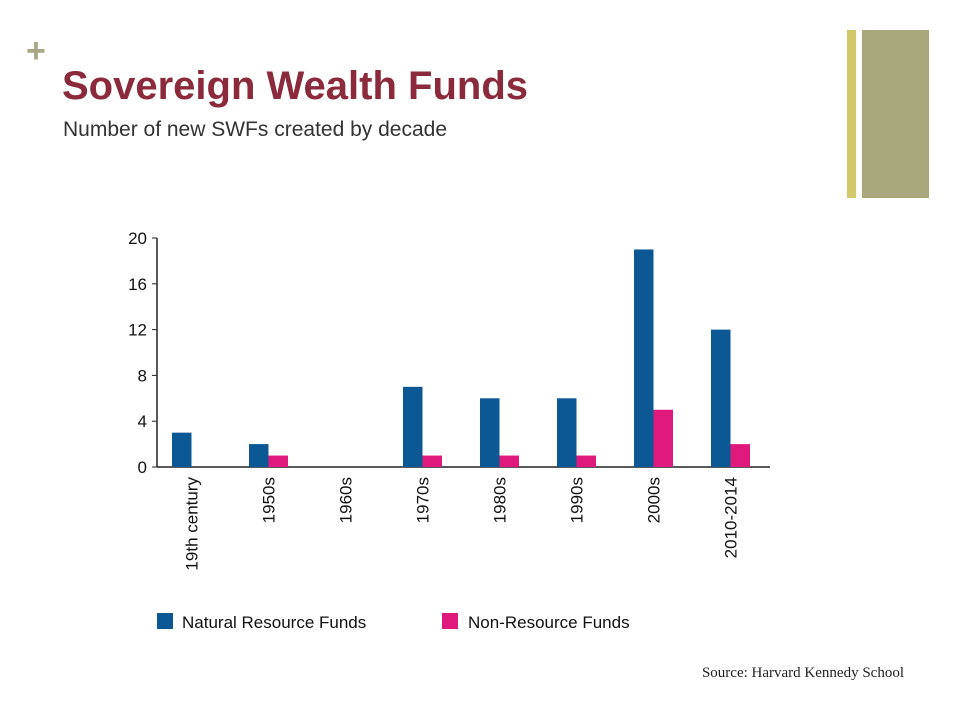  What do you see at coordinates (142, 375) in the screenshot?
I see `y-tick-label: 8` at bounding box center [142, 375].